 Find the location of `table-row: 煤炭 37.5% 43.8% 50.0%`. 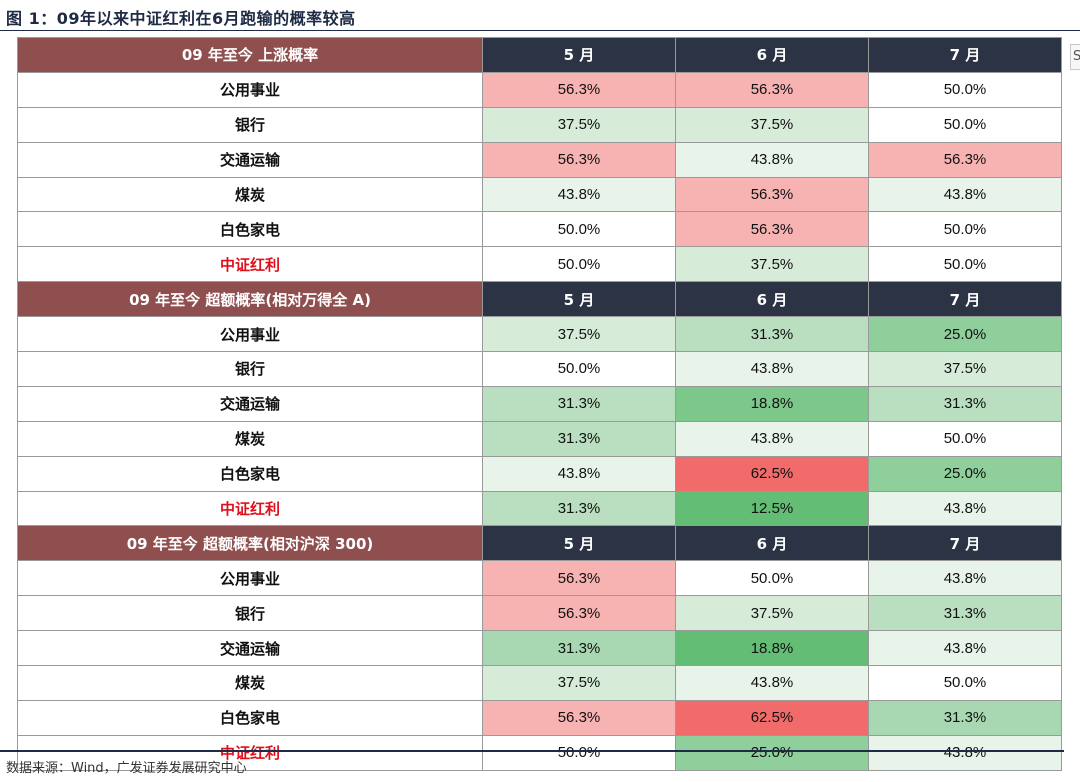

table-row: 煤炭 37.5% 43.8% 50.0% is located at coordinates (539, 683).